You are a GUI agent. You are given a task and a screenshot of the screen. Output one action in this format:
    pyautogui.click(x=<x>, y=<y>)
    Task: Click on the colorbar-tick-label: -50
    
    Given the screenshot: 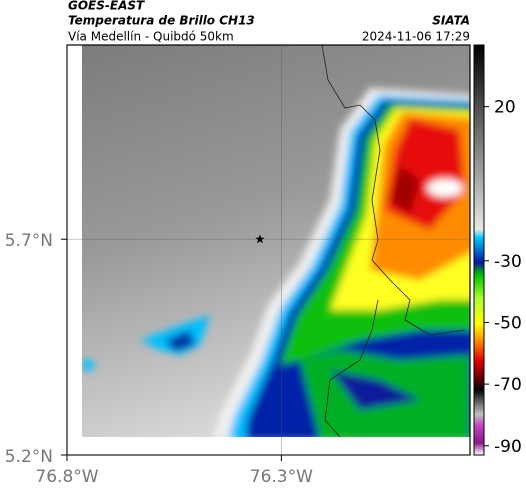 What is the action you would take?
    pyautogui.click(x=508, y=323)
    